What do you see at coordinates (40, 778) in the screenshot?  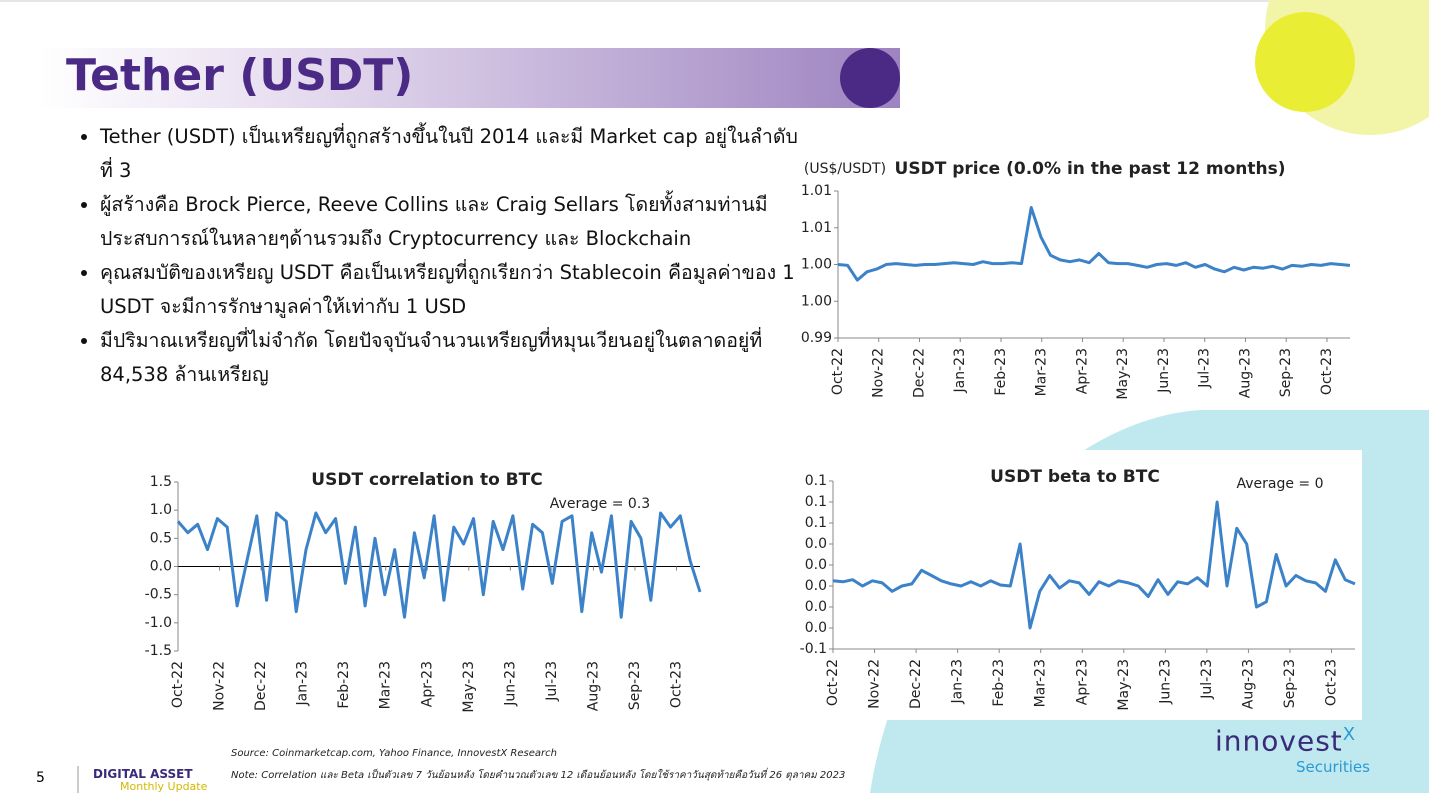 I see `page-number: 5` at bounding box center [40, 778].